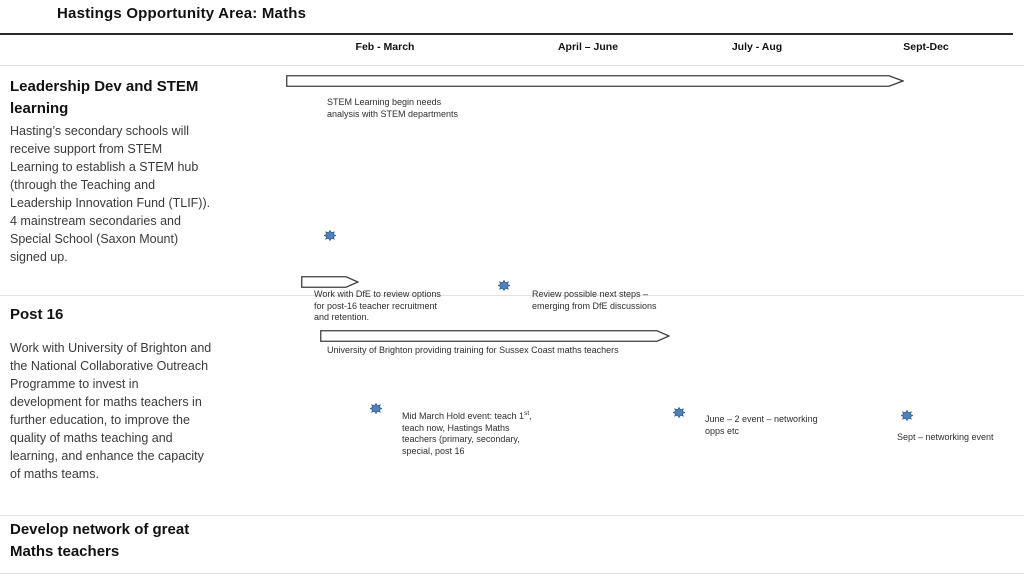 This screenshot has height=576, width=1024. What do you see at coordinates (512, 65) in the screenshot?
I see `header-divider` at bounding box center [512, 65].